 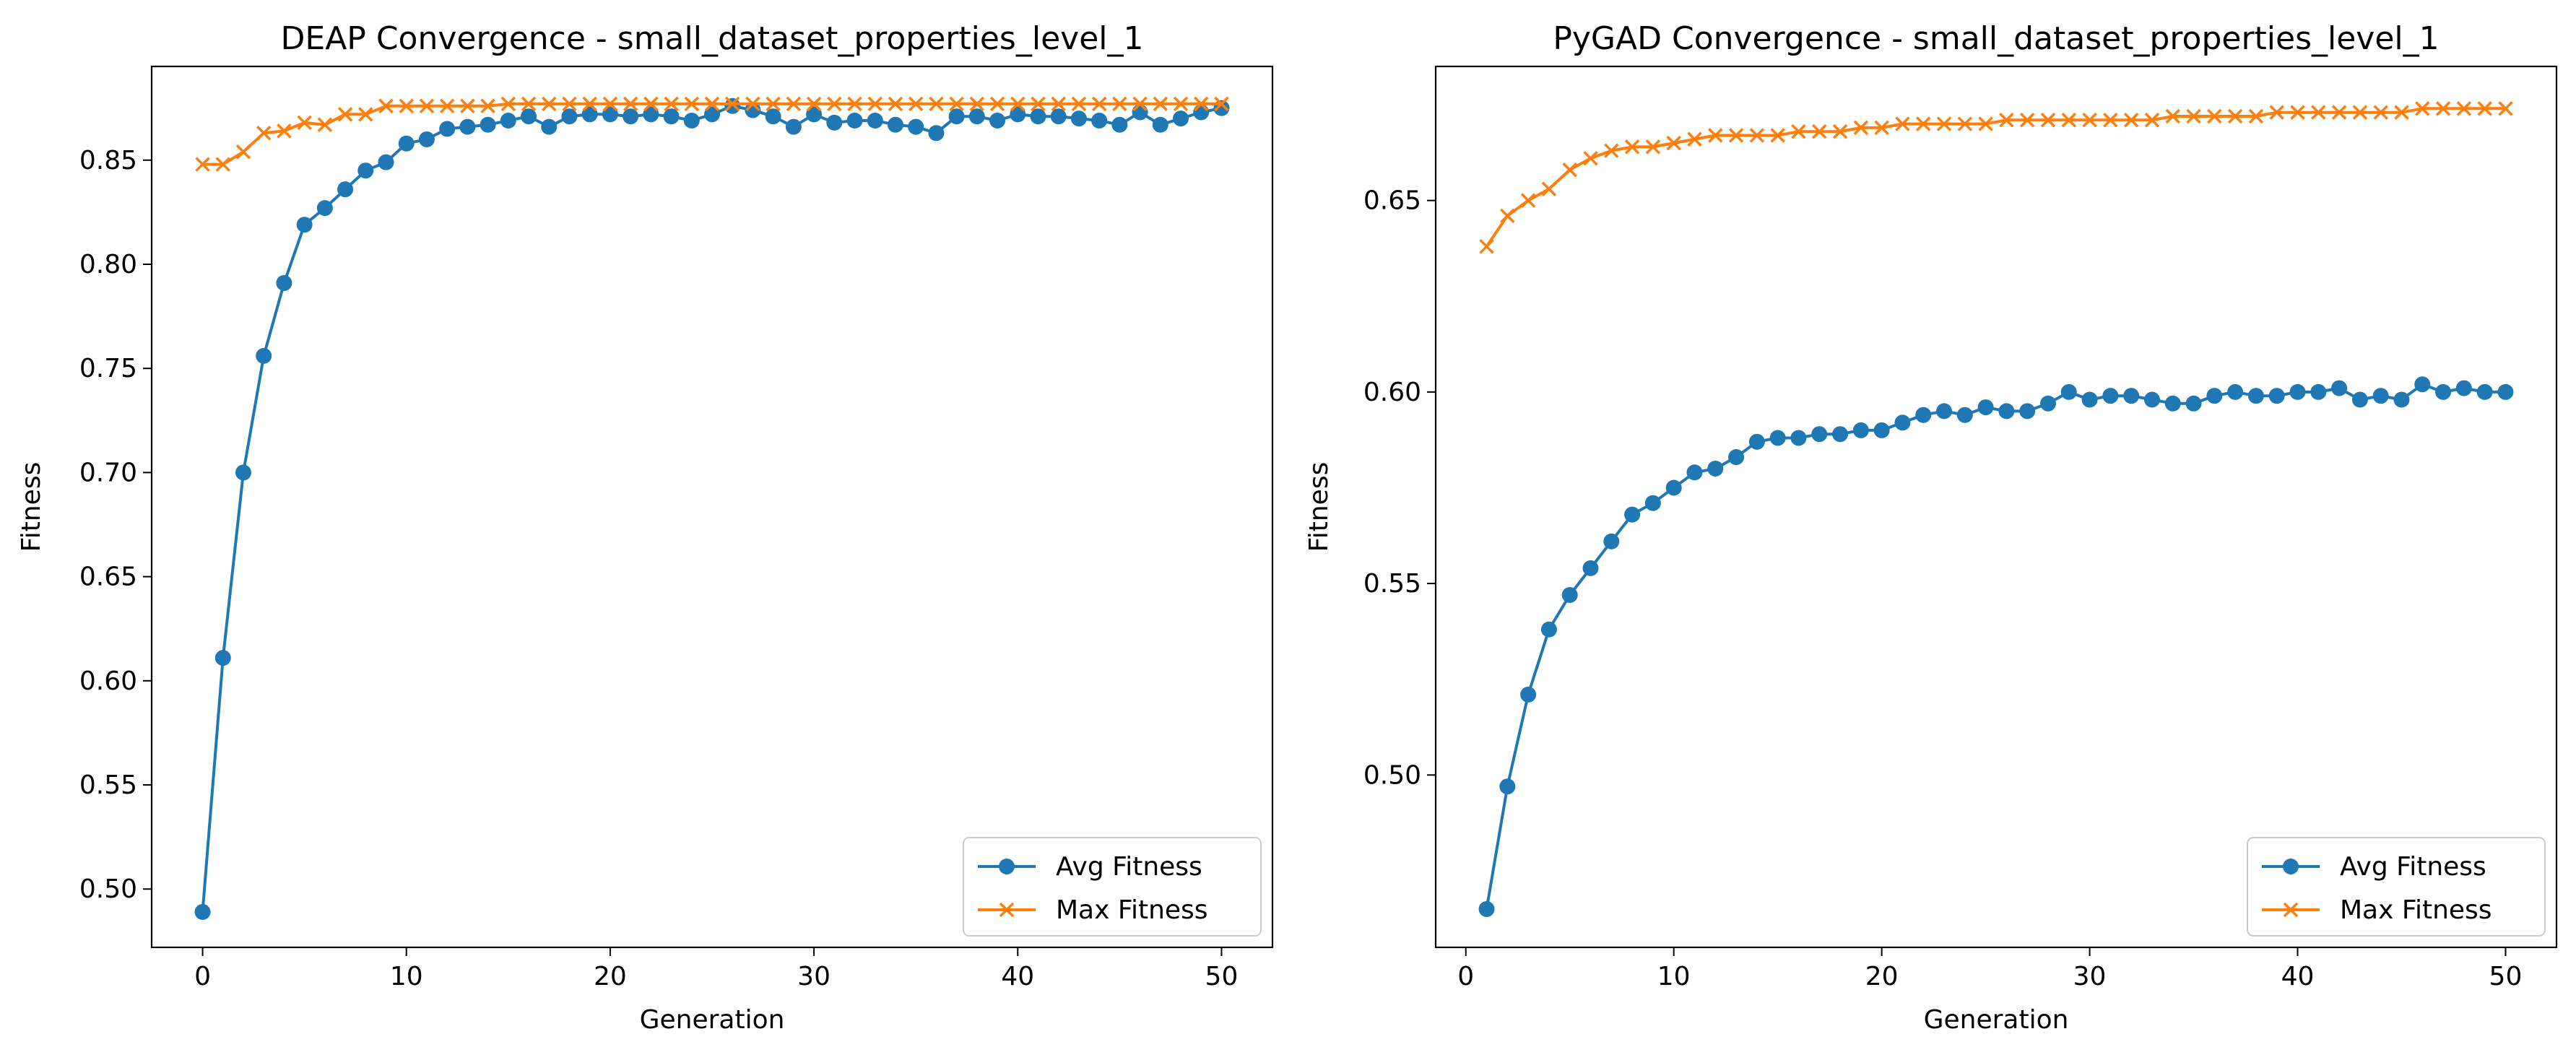 I want to click on x-tick-label: 40, so click(x=2298, y=976).